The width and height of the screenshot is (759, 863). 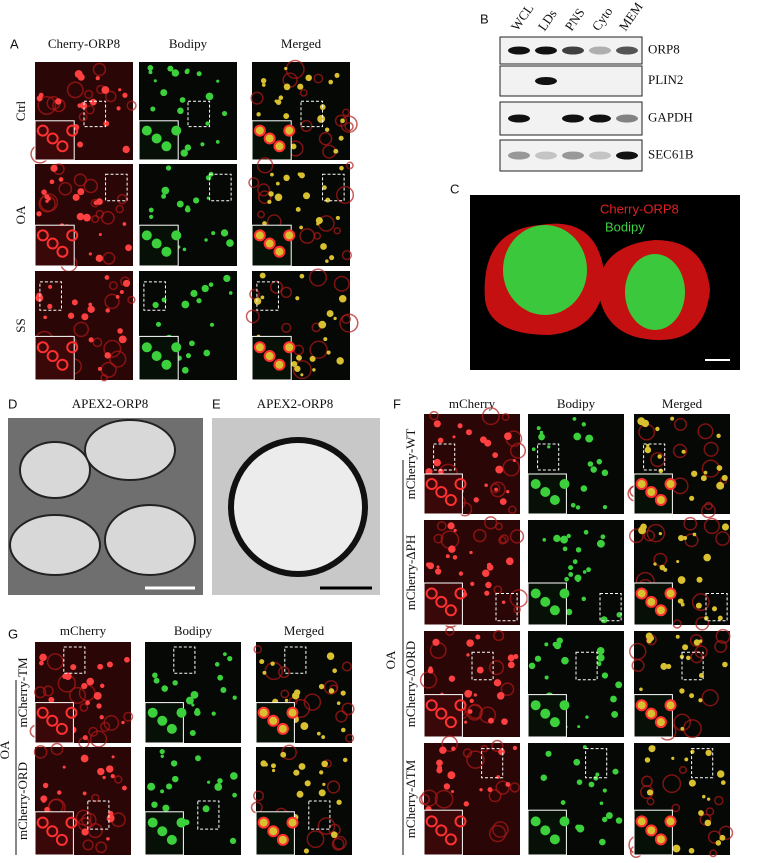 What do you see at coordinates (410, 464) in the screenshot?
I see `row-label: mCherry-WT` at bounding box center [410, 464].